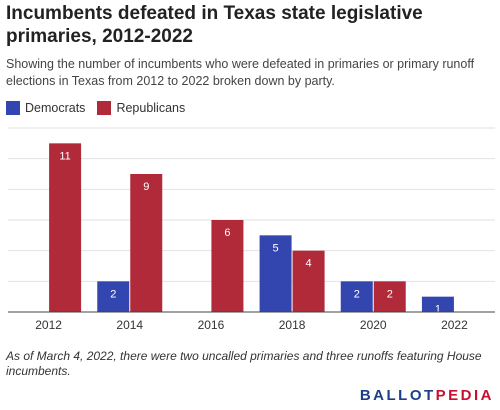  I want to click on data-label-democrats-2014: 2, so click(113, 294).